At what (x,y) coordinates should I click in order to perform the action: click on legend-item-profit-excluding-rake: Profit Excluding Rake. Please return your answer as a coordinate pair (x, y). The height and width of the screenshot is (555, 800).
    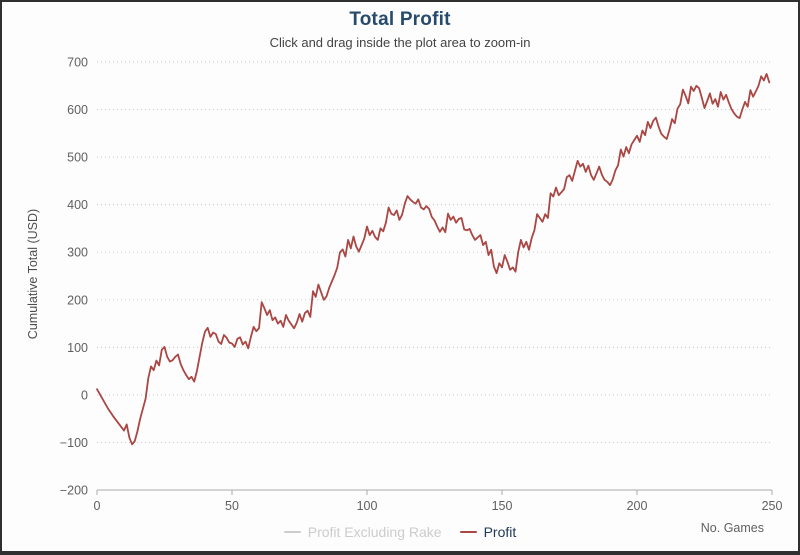
    Looking at the image, I should click on (362, 532).